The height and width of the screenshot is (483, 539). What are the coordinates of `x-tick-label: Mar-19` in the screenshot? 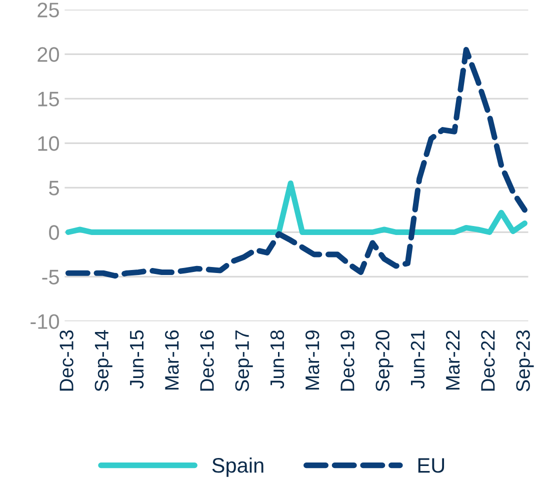 It's located at (312, 360).